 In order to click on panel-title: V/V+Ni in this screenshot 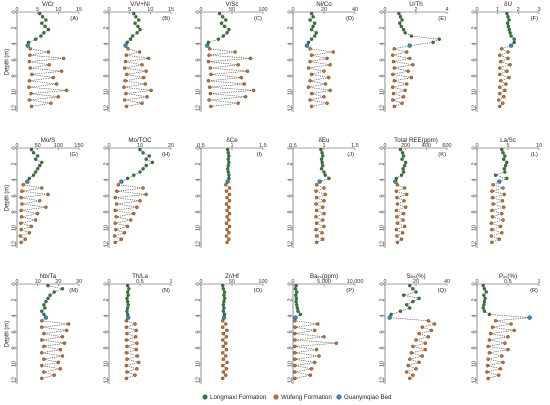, I will do `click(139, 4)`.